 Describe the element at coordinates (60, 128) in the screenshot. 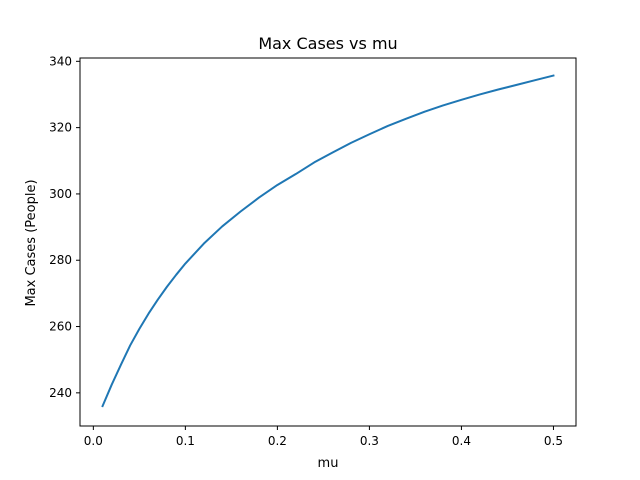

I see `y-tick-label: 320` at that location.